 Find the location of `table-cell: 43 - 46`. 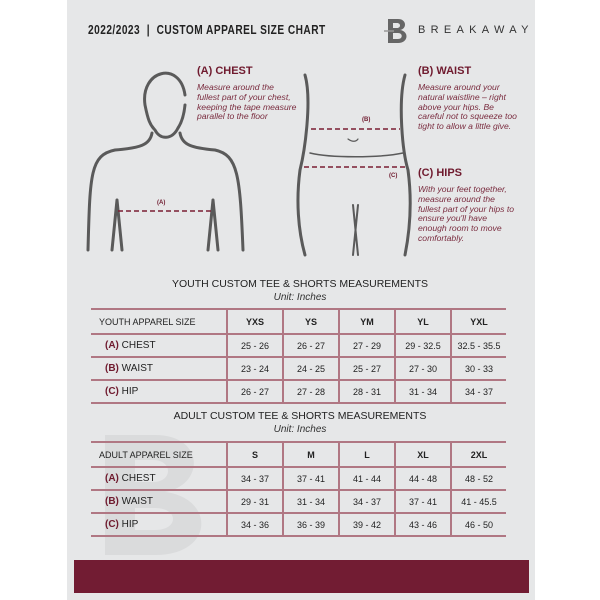

table-cell: 43 - 46 is located at coordinates (422, 524).